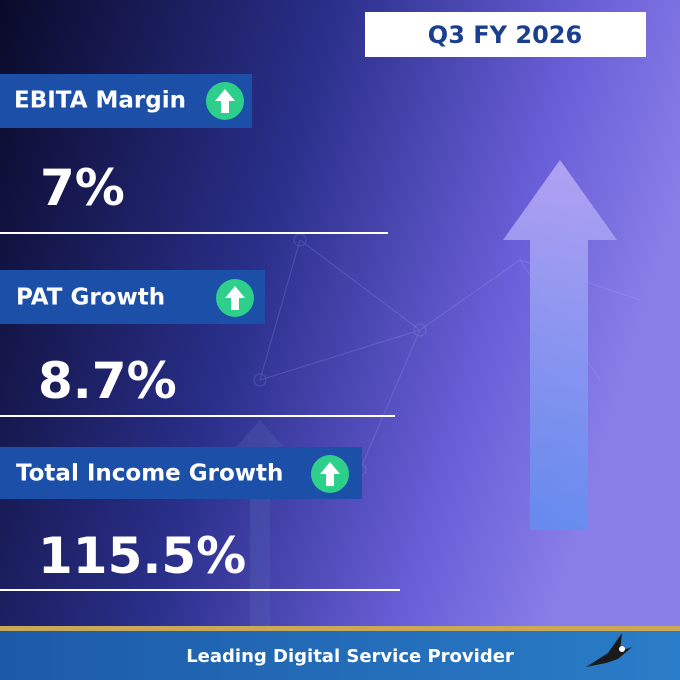 This screenshot has height=680, width=680. I want to click on bg-arrow, so click(260, 524).